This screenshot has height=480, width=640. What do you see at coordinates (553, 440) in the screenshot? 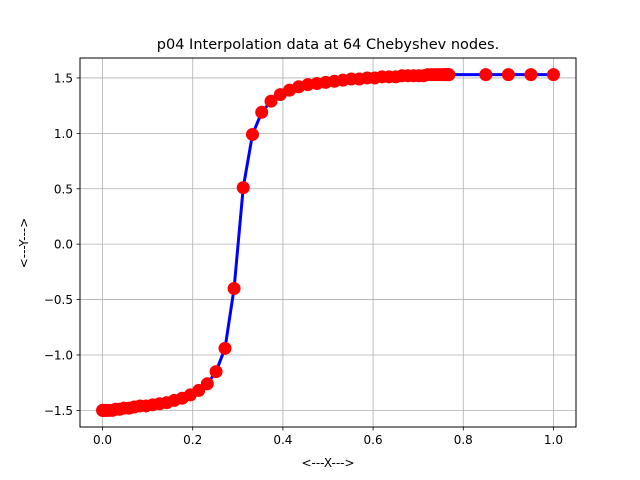
I see `x-tick-label: 1.0` at bounding box center [553, 440].